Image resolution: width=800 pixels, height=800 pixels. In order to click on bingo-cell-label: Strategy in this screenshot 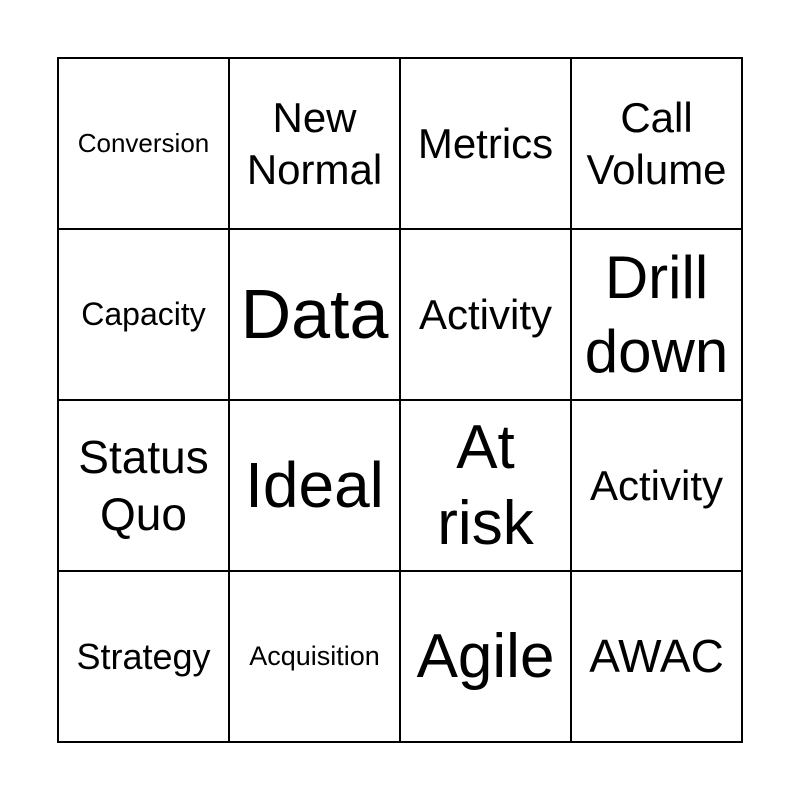, I will do `click(143, 656)`.